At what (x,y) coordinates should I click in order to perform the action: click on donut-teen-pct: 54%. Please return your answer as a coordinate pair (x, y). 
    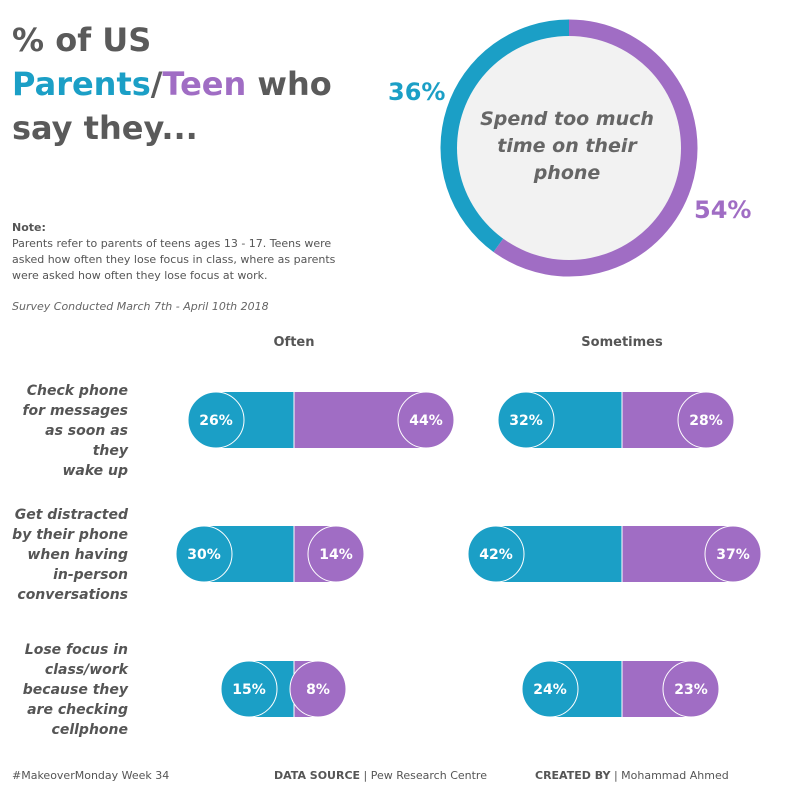
    Looking at the image, I should click on (723, 210).